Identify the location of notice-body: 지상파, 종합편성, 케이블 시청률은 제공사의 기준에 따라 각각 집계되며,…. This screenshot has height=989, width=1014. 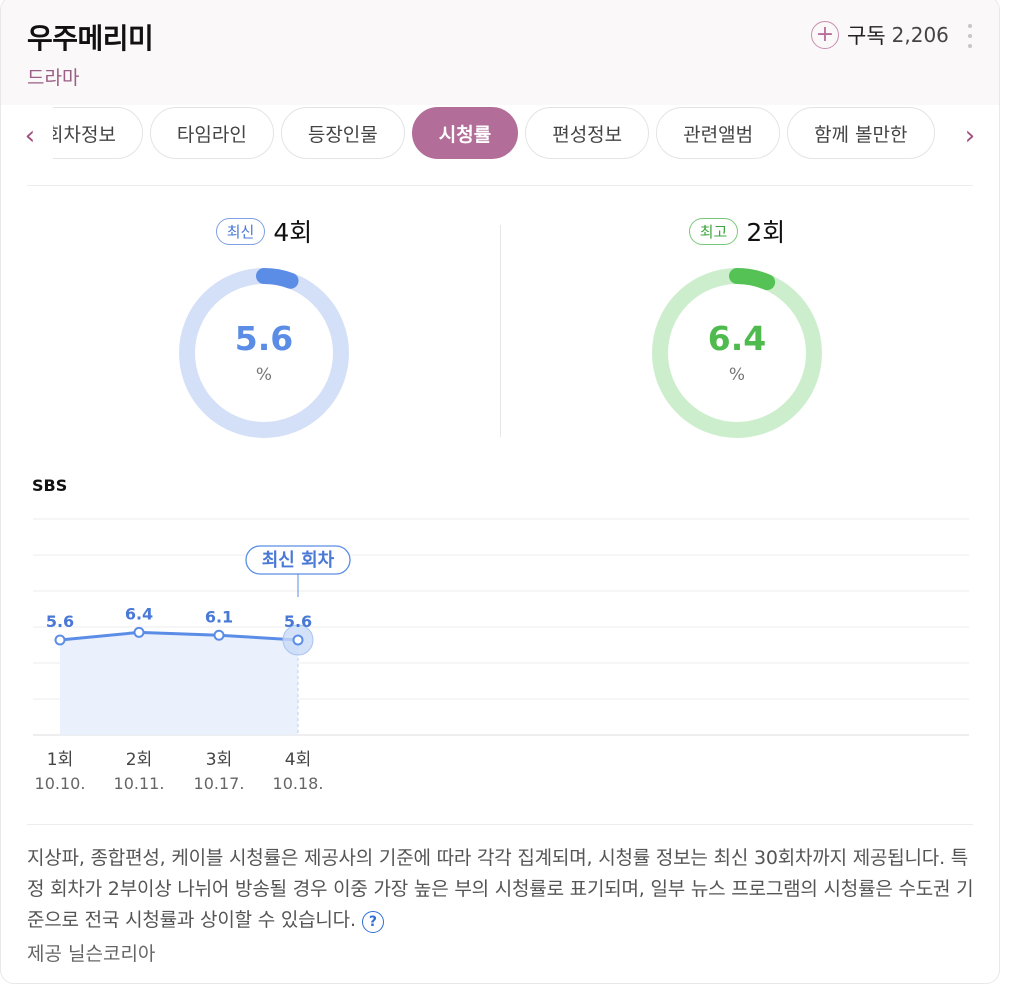
(500, 889).